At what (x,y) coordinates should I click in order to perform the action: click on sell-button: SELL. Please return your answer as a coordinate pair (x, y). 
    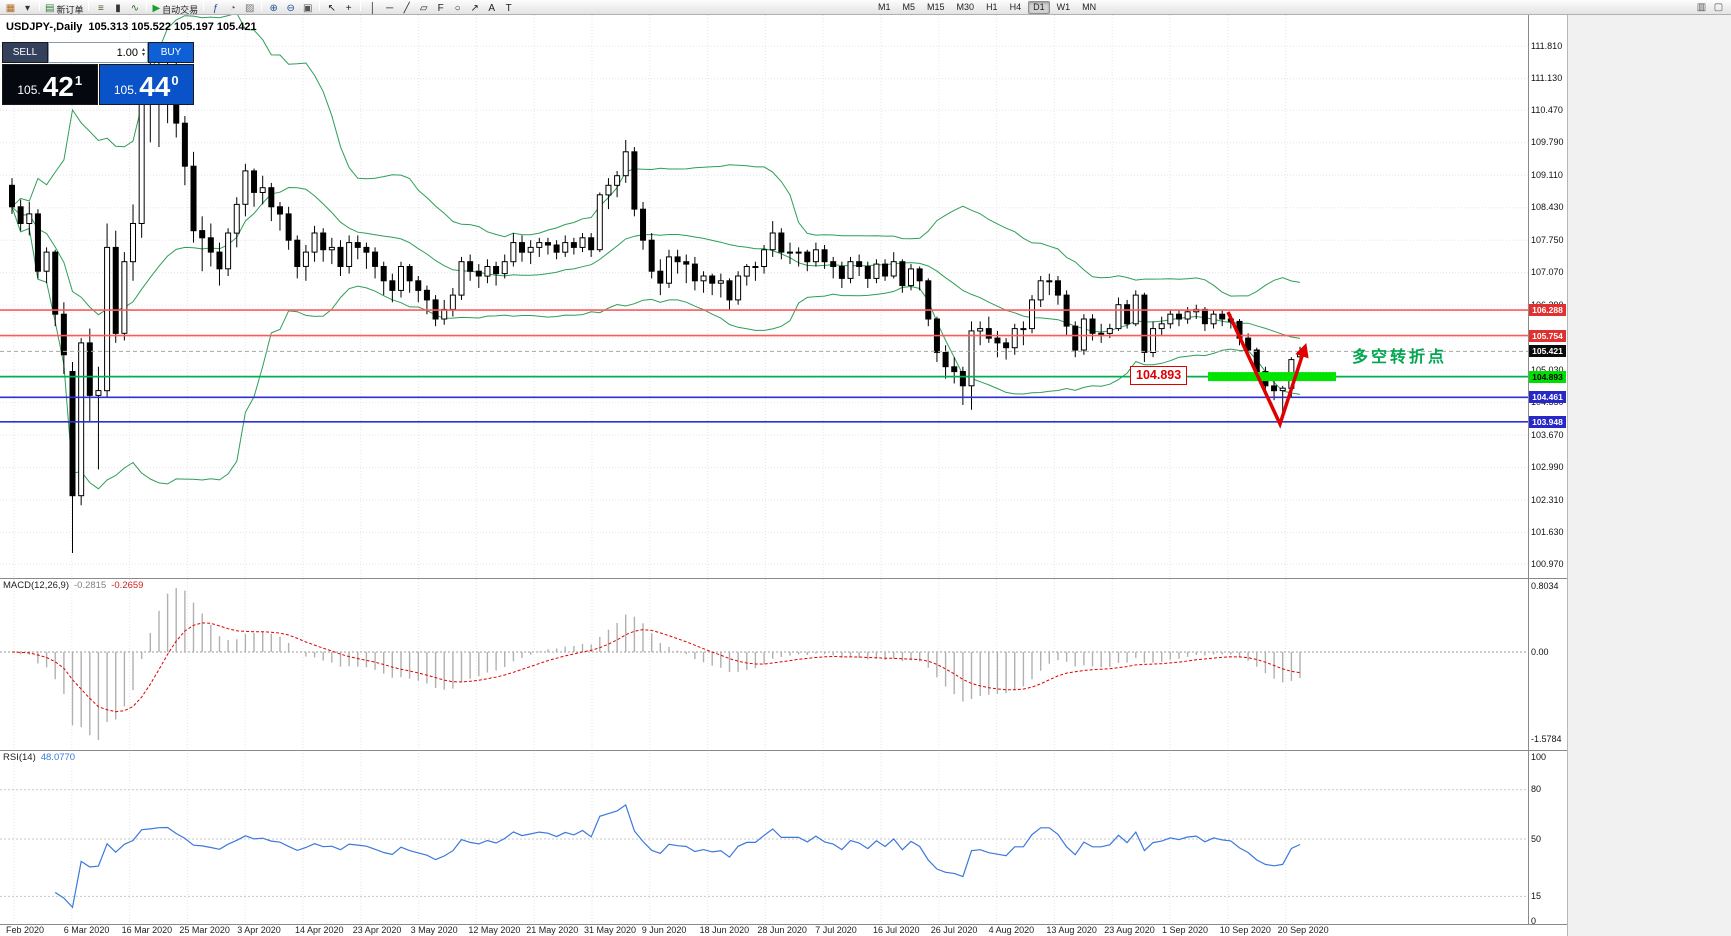
    Looking at the image, I should click on (25, 52).